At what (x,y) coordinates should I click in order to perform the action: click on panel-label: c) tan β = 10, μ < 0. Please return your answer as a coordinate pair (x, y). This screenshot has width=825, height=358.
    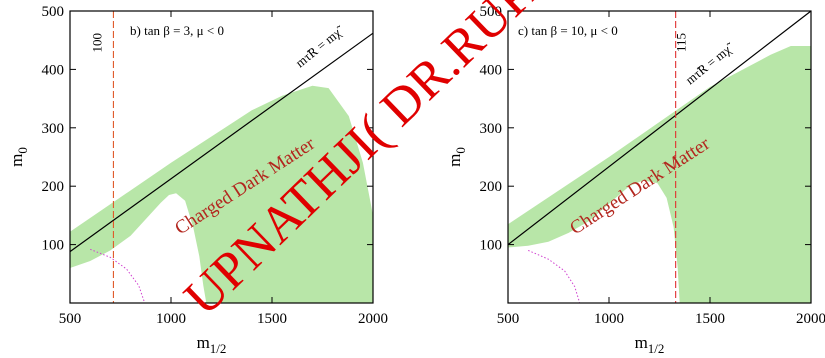
    Looking at the image, I should click on (568, 30).